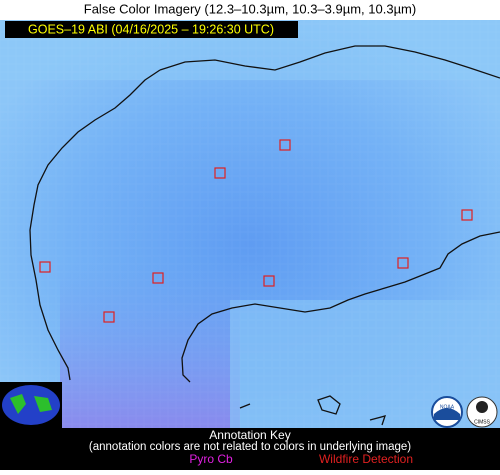 Image resolution: width=500 pixels, height=475 pixels. Describe the element at coordinates (447, 407) in the screenshot. I see `logo-noaa: NOAA` at that location.